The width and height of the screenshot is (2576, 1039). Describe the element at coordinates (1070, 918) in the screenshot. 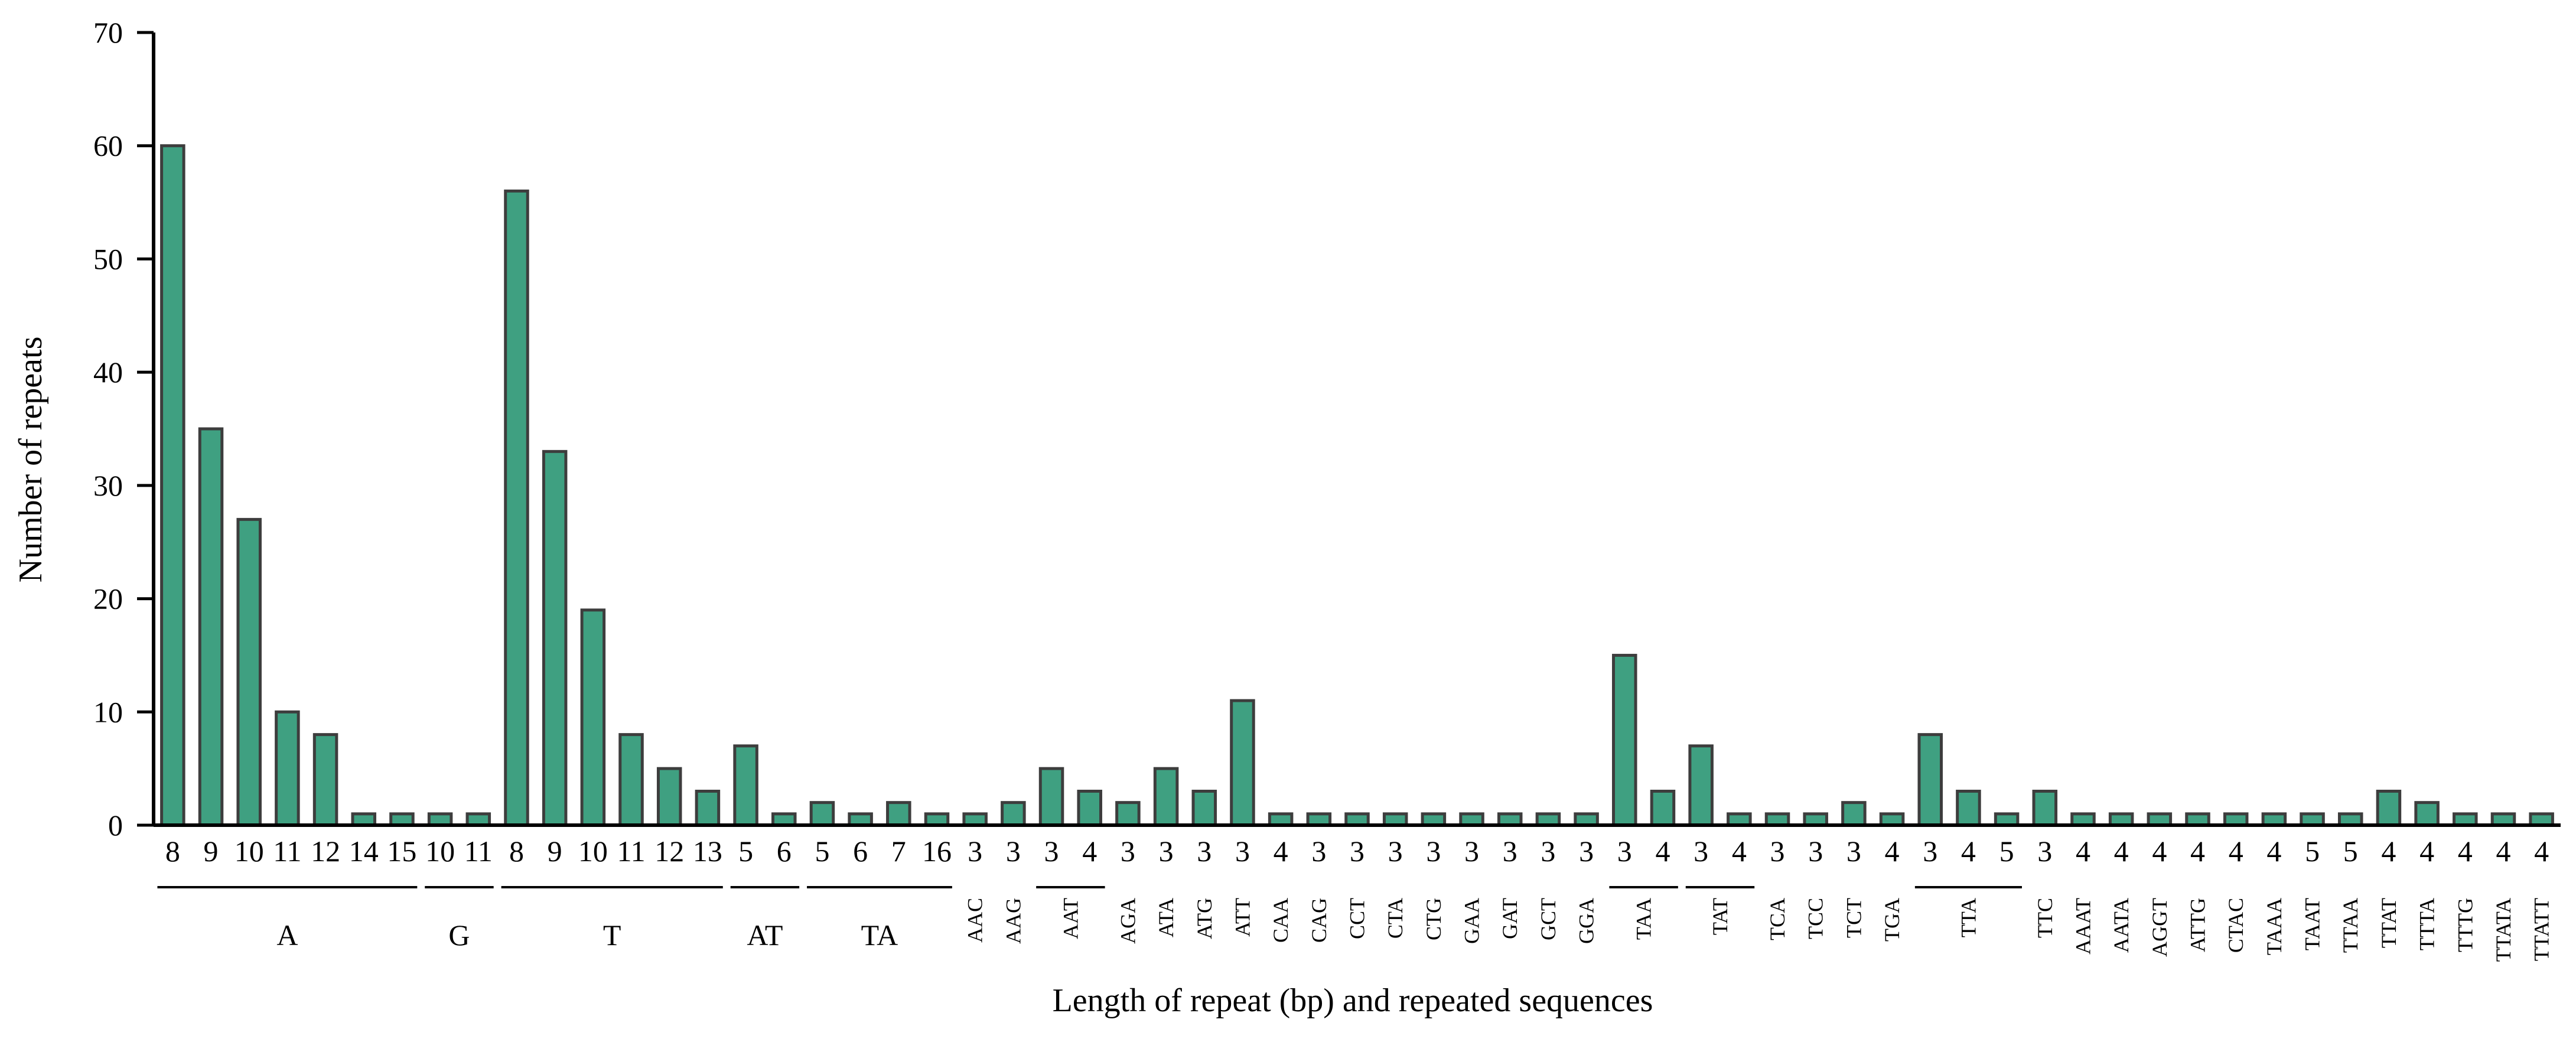

I see `sequence-label: AAT` at that location.